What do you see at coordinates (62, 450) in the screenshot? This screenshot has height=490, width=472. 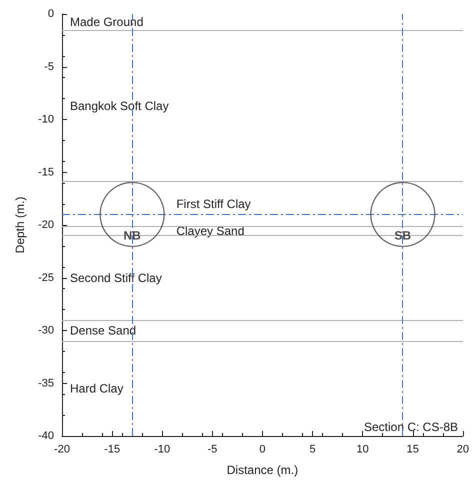 I see `x-tick-label: -20` at bounding box center [62, 450].